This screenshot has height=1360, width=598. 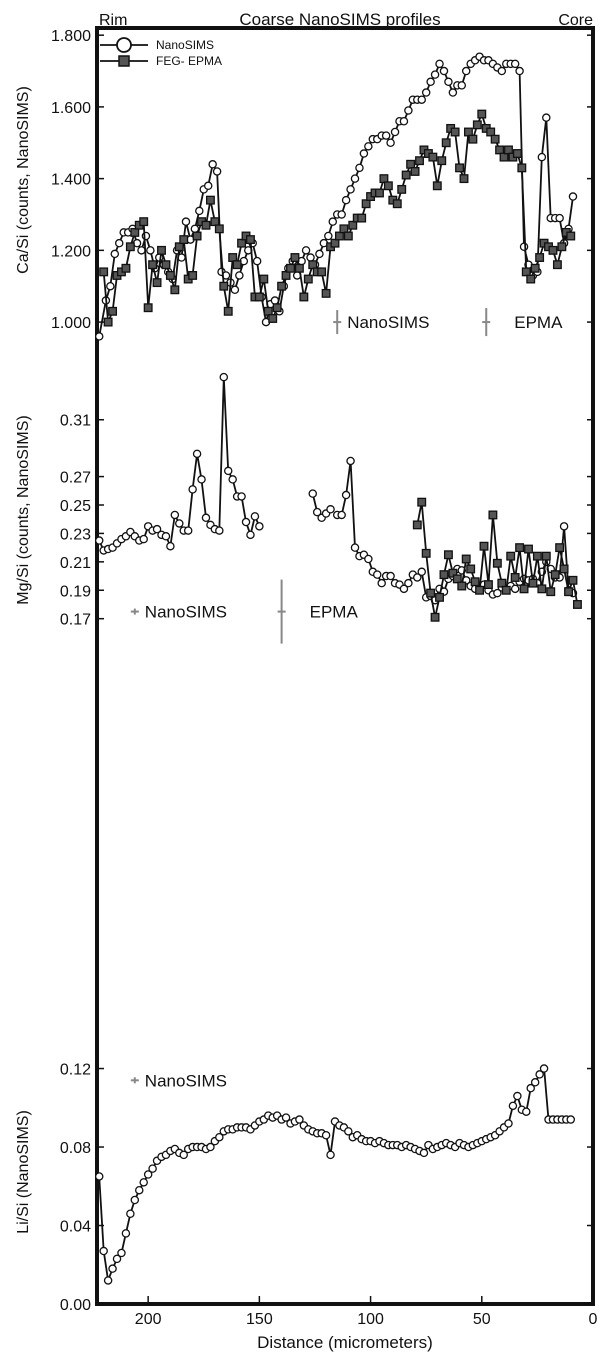 I want to click on y-tick-label: 0.25, so click(x=75, y=506).